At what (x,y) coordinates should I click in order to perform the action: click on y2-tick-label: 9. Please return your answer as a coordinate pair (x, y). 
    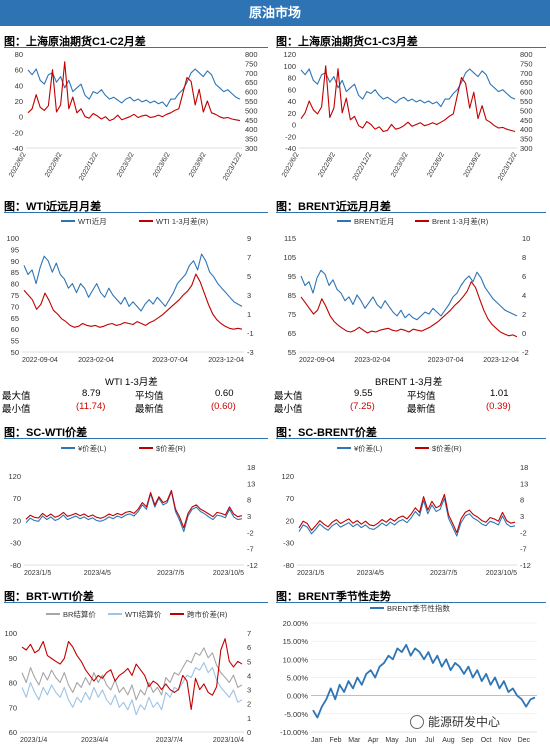
    Looking at the image, I should click on (249, 238).